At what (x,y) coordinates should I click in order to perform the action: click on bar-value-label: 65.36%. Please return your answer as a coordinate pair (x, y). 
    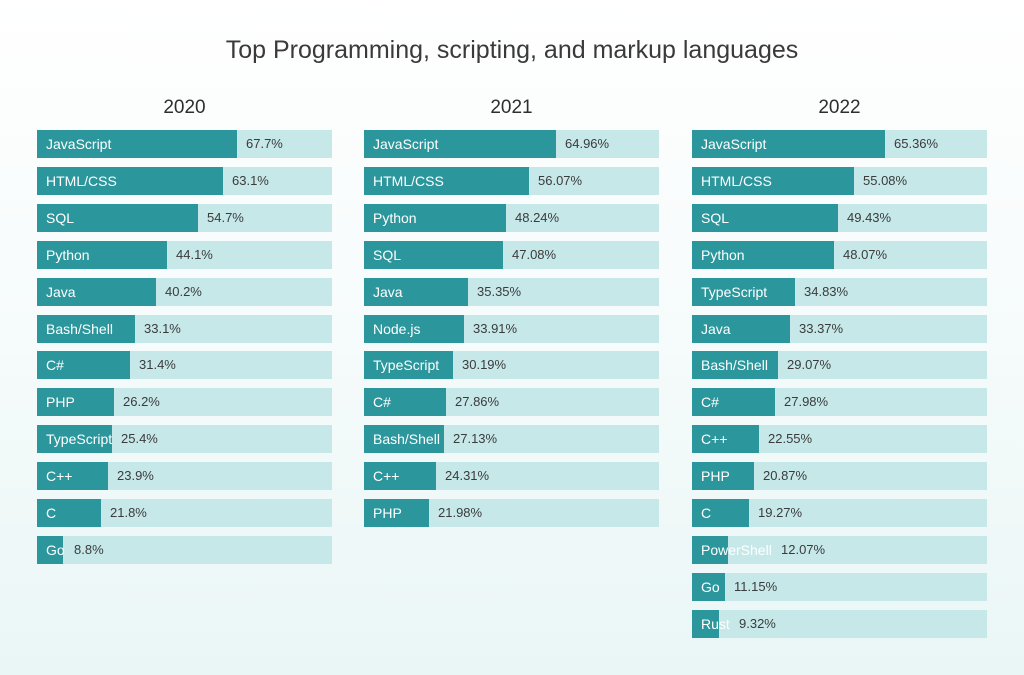
    Looking at the image, I should click on (916, 143).